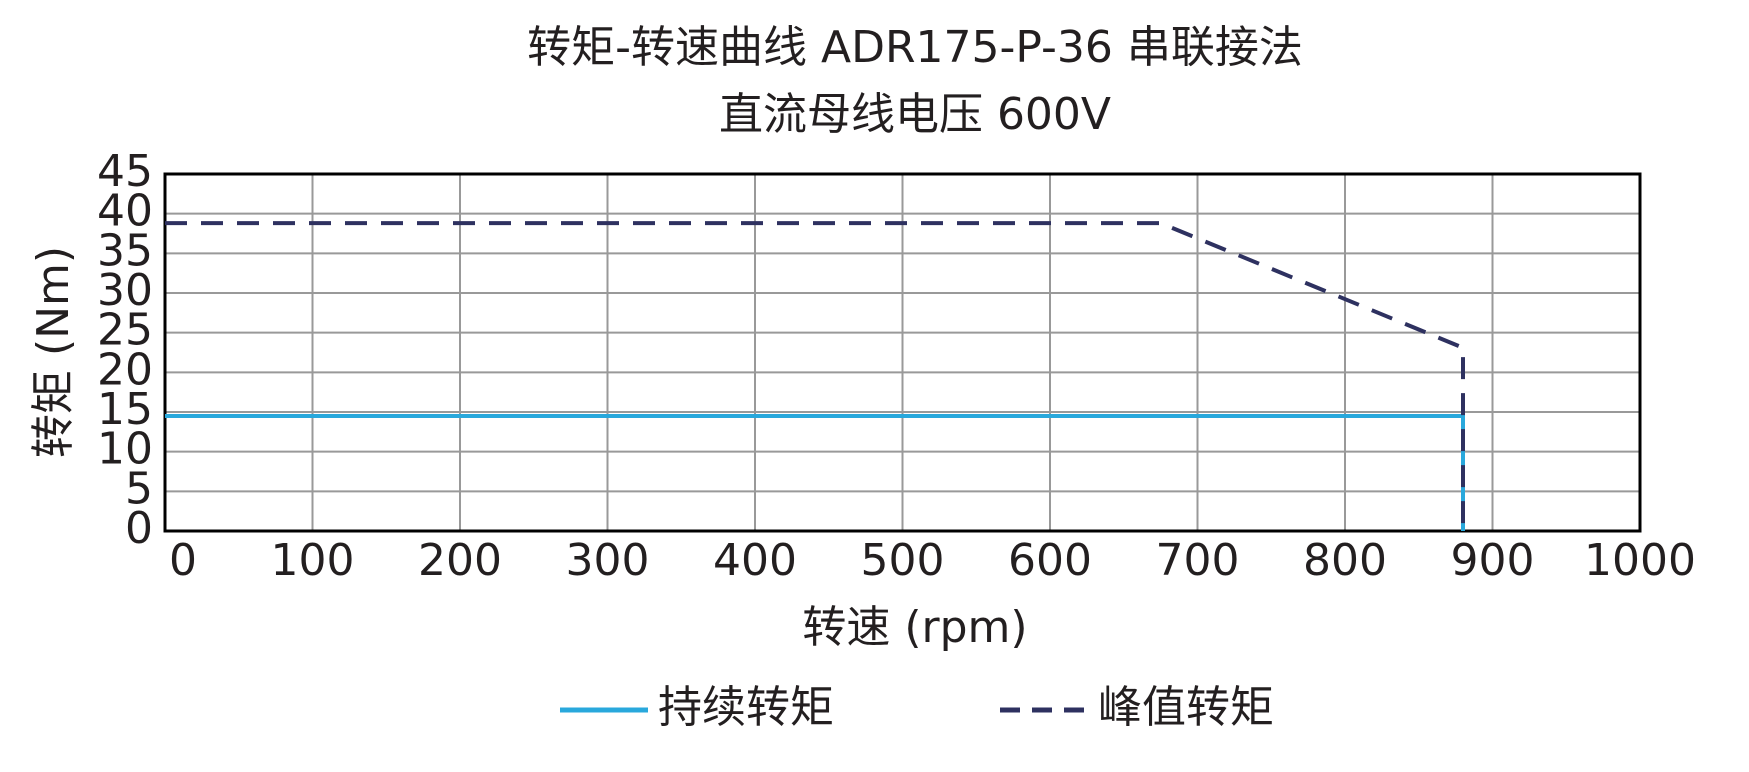 The width and height of the screenshot is (1749, 772). I want to click on y-tick-label: 10, so click(125, 449).